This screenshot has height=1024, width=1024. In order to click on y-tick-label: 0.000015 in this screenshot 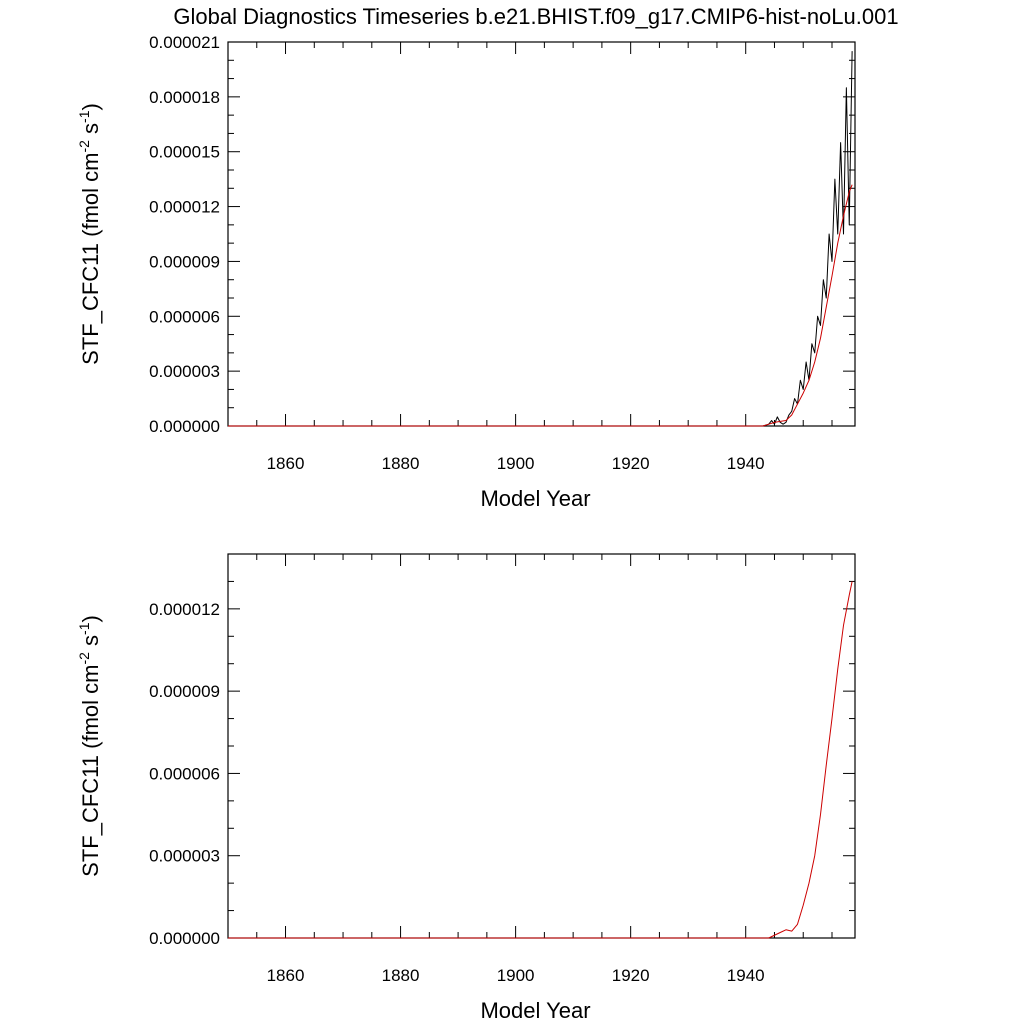, I will do `click(184, 152)`.